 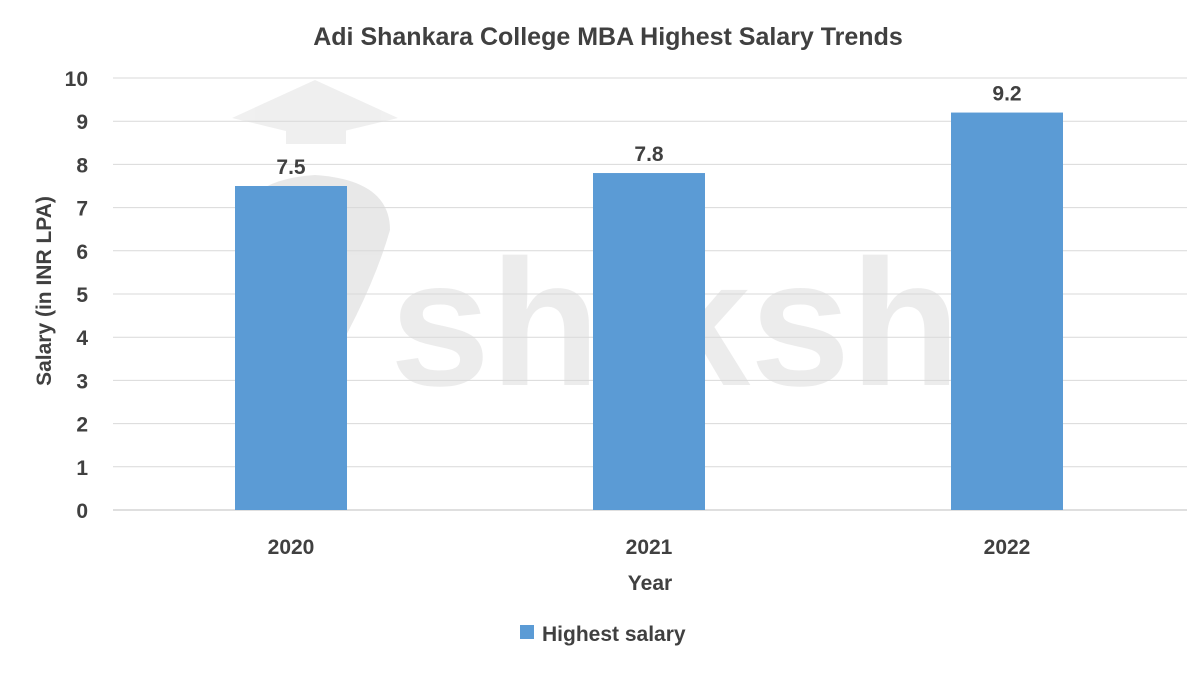 I want to click on x-tick-label: 2021, so click(x=649, y=547).